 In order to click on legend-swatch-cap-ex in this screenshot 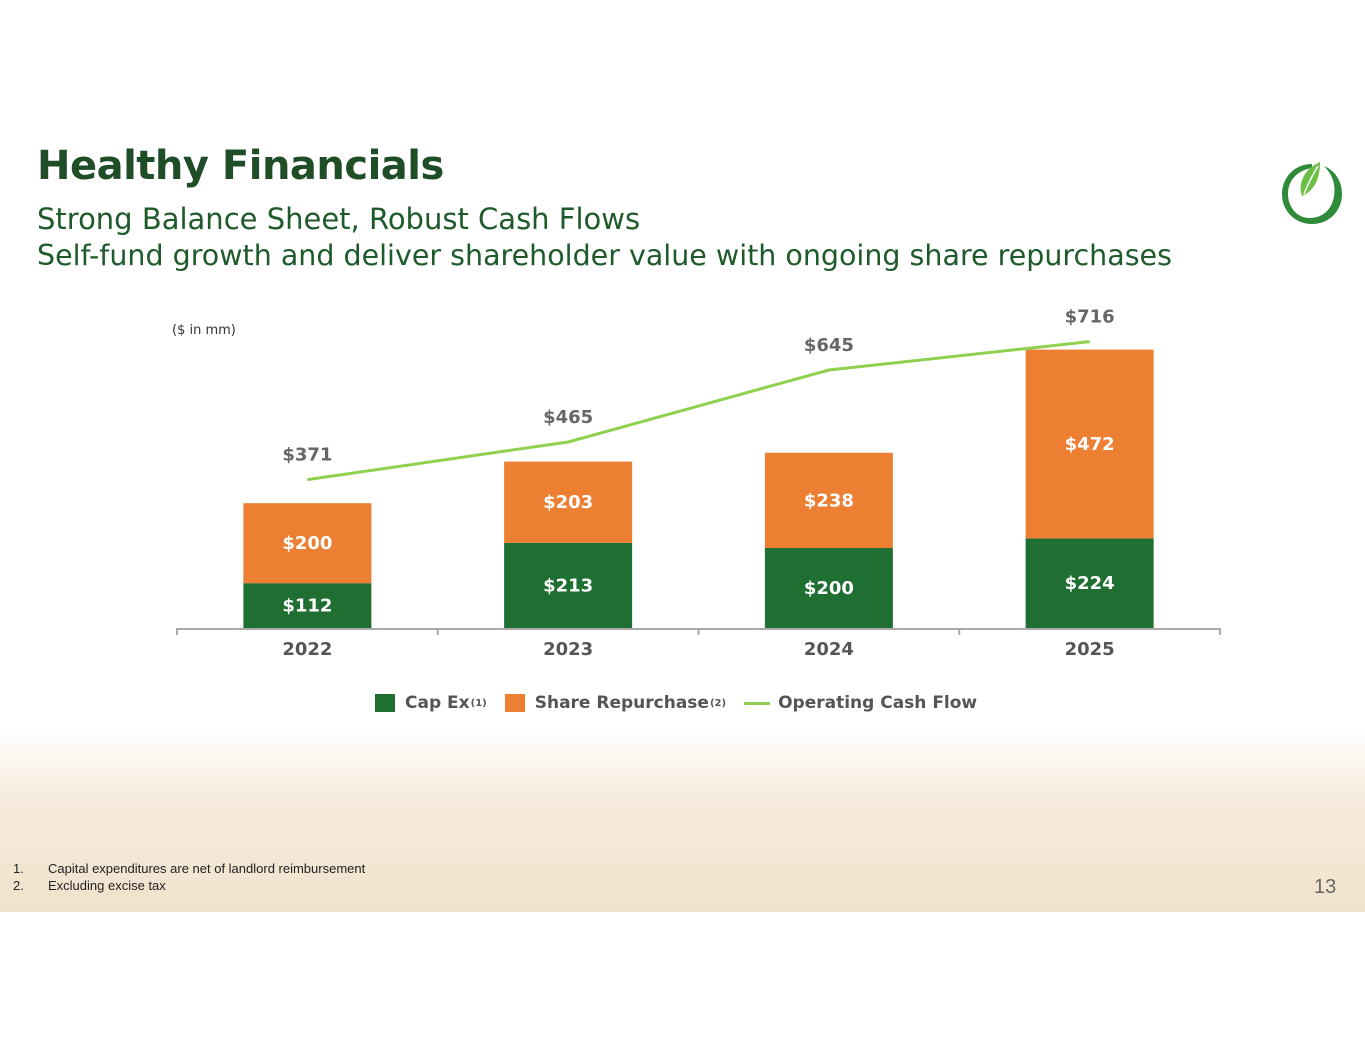, I will do `click(385, 703)`.